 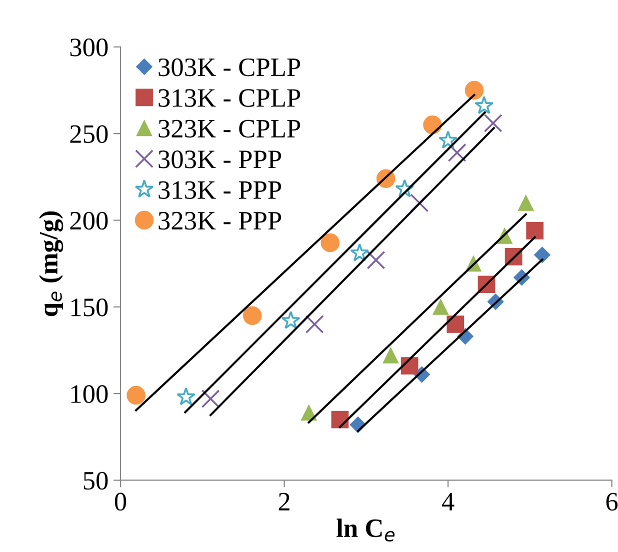 What do you see at coordinates (89, 307) in the screenshot?
I see `y-tick-label: 150` at bounding box center [89, 307].